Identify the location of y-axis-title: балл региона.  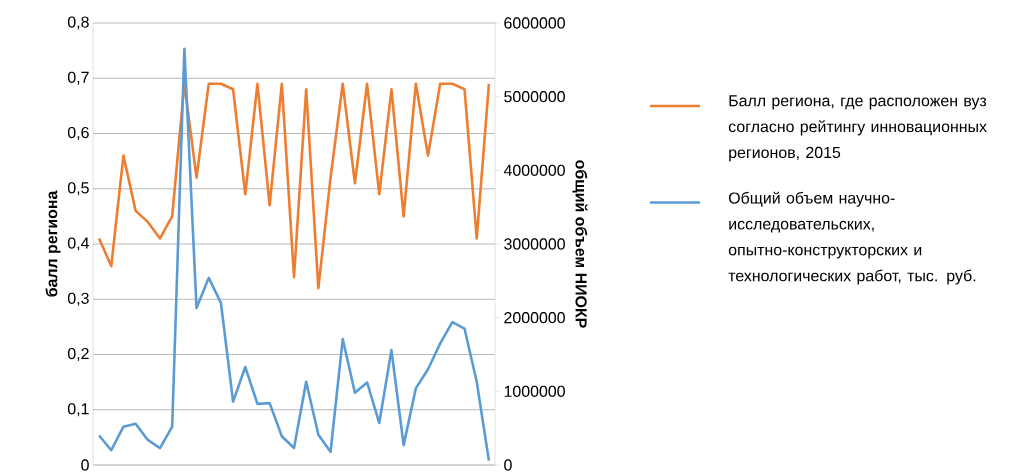
(53, 243).